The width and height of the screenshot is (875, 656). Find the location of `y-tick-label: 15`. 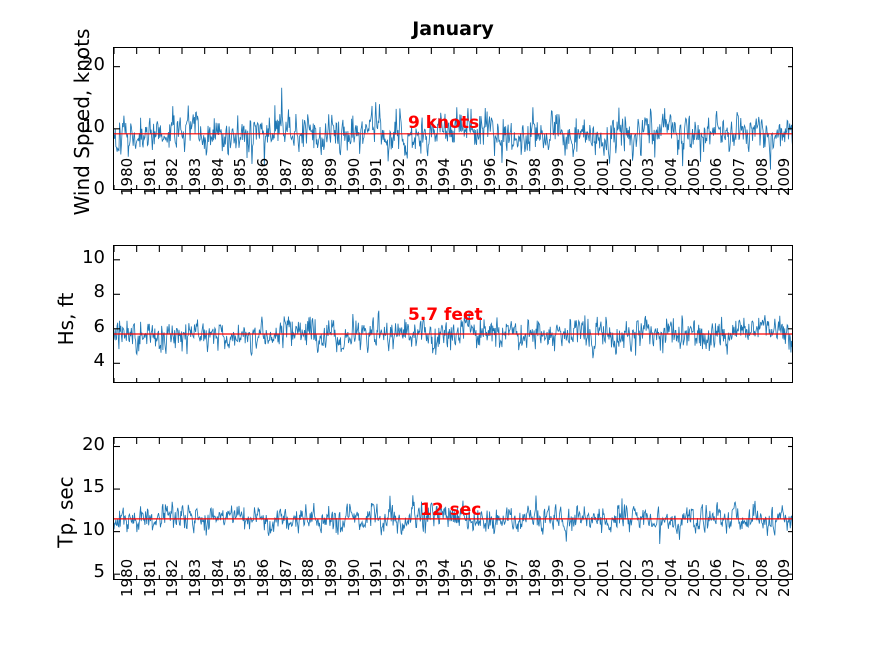

y-tick-label: 15 is located at coordinates (93, 487).